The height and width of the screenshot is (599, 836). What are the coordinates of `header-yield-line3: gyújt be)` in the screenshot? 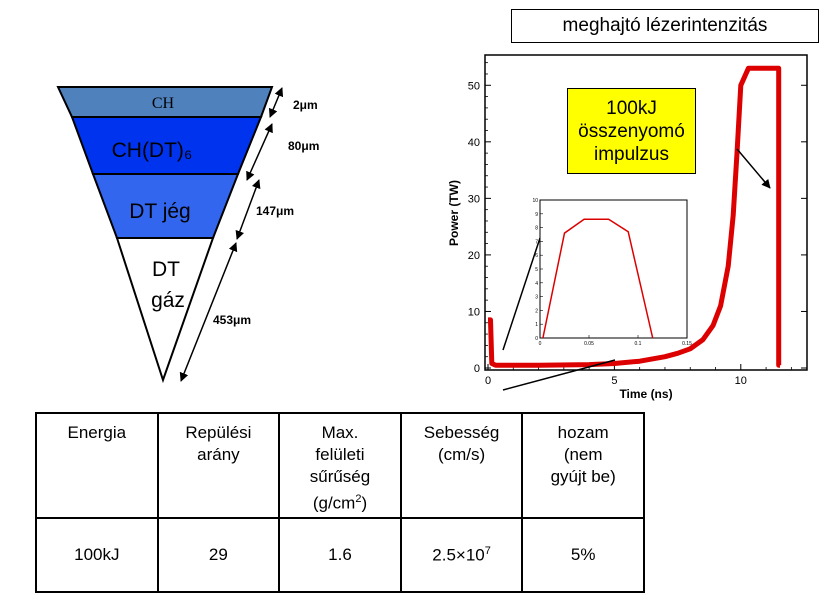 It's located at (583, 476).